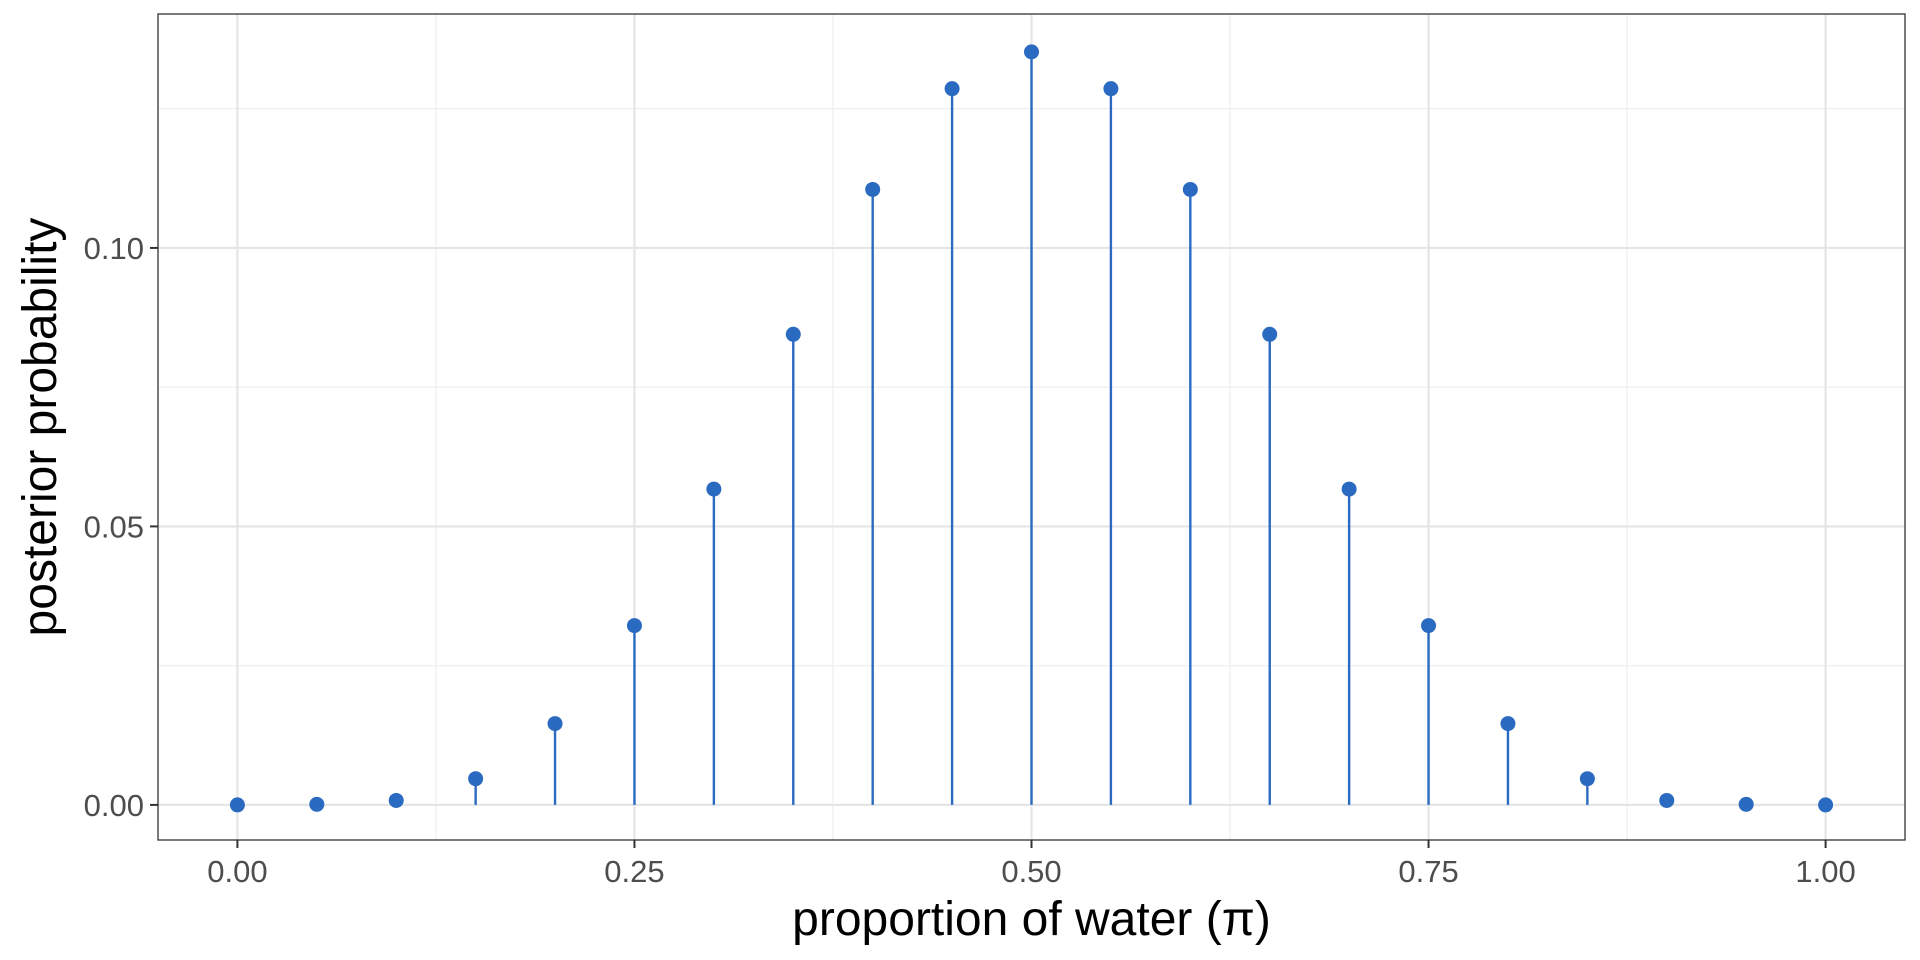  What do you see at coordinates (1031, 919) in the screenshot?
I see `x-axis-title: proportion of water (π)` at bounding box center [1031, 919].